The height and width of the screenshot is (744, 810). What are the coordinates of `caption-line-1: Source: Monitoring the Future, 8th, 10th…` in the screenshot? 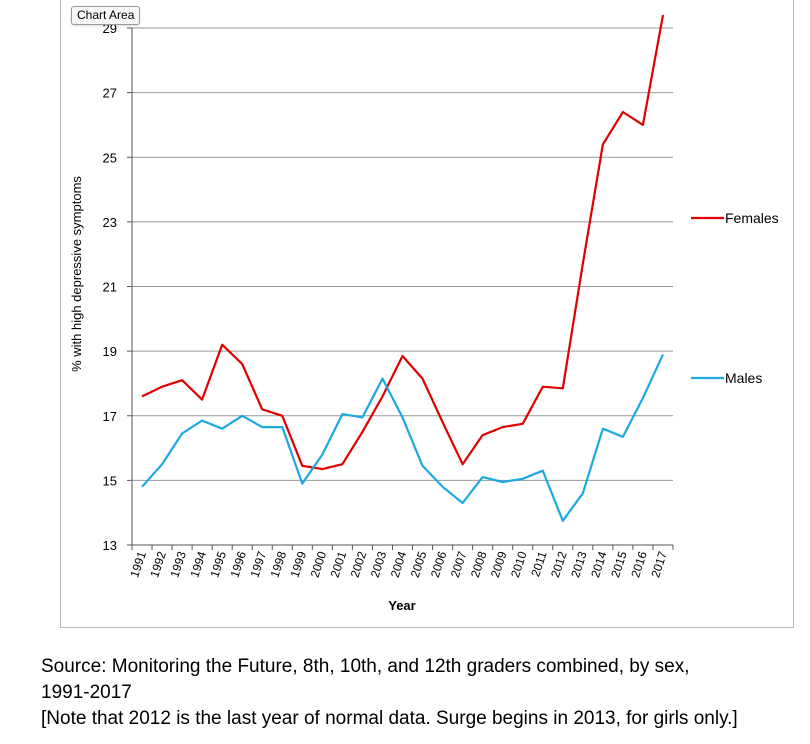 It's located at (365, 666).